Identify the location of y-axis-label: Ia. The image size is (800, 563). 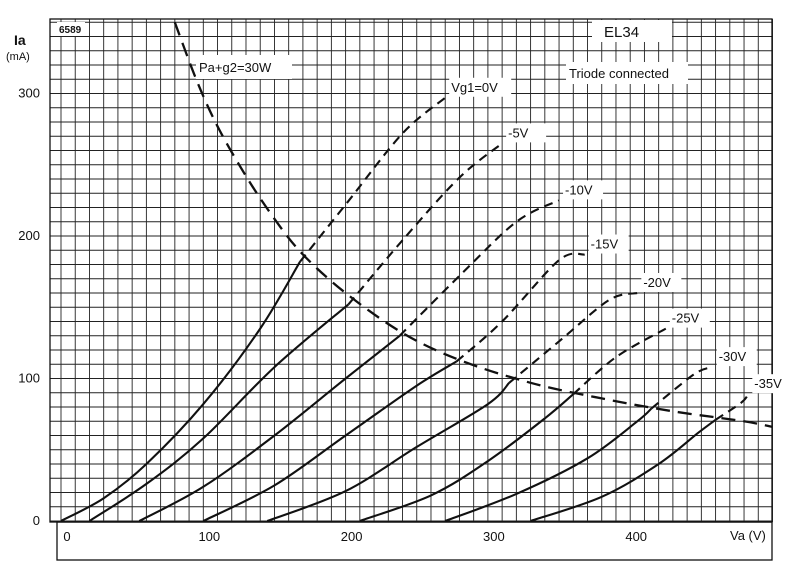
(20, 40).